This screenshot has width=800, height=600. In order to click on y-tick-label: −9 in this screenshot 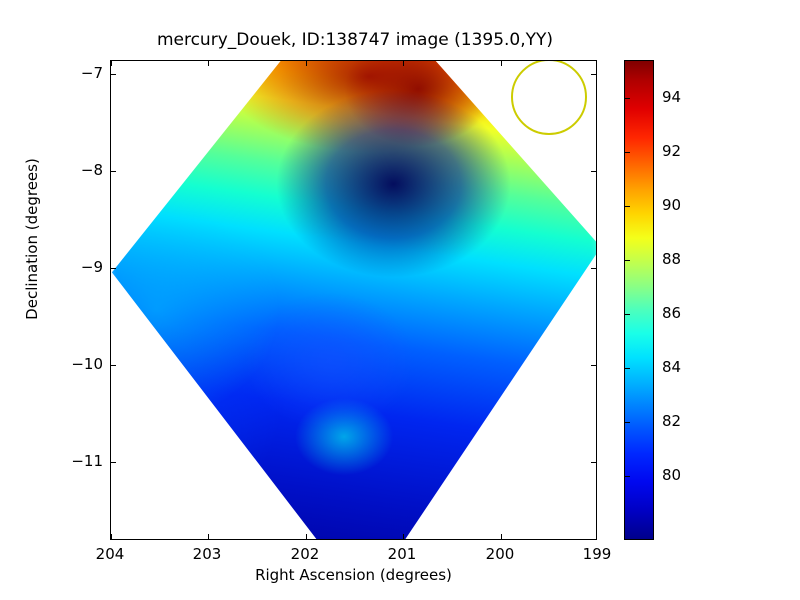, I will do `click(91, 267)`.